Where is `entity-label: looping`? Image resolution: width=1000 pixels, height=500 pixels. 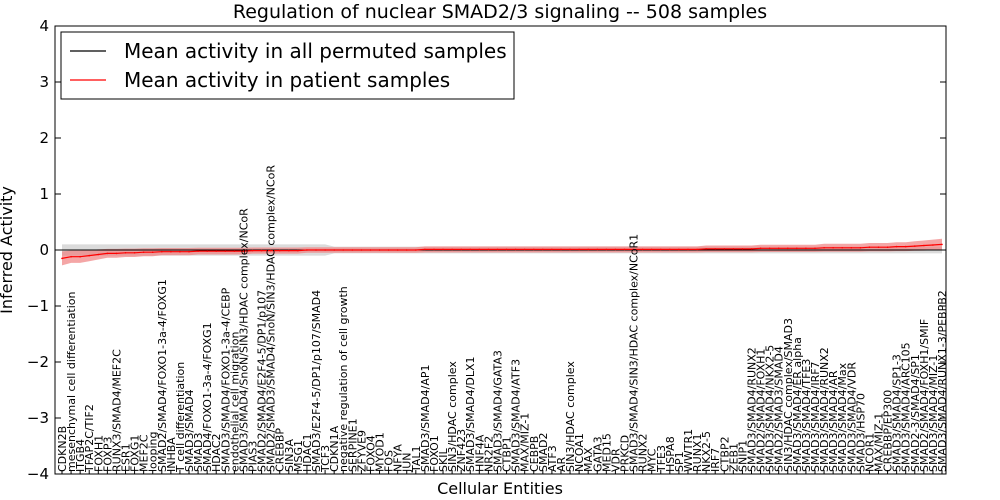
entity-label: looping is located at coordinates (153, 451).